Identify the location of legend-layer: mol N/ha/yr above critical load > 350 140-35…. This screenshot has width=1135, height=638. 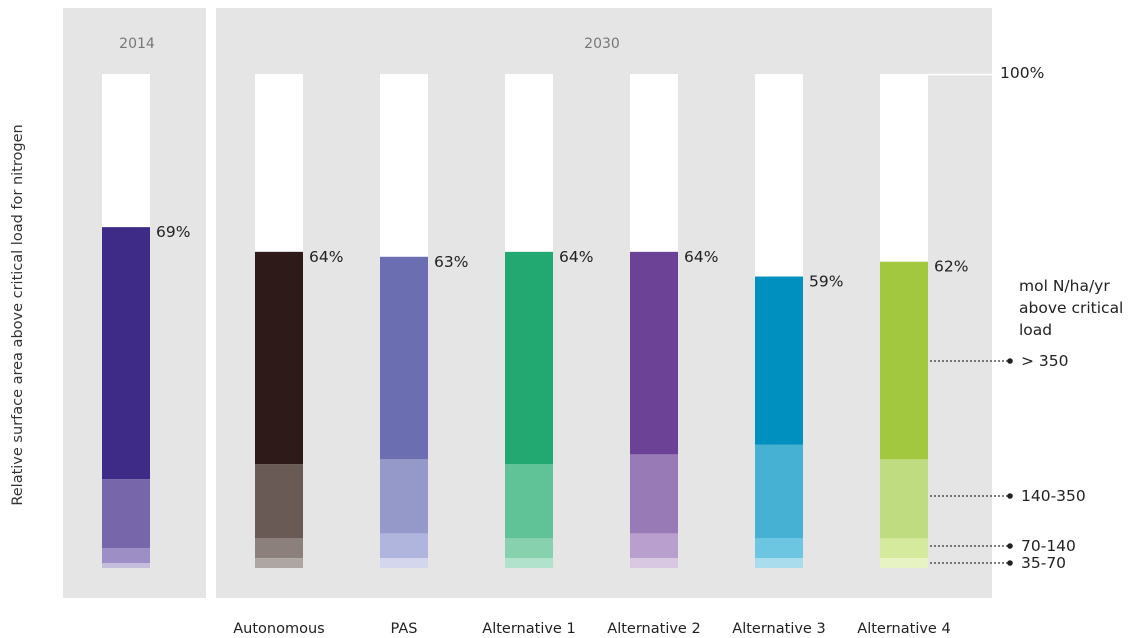
(1026, 424).